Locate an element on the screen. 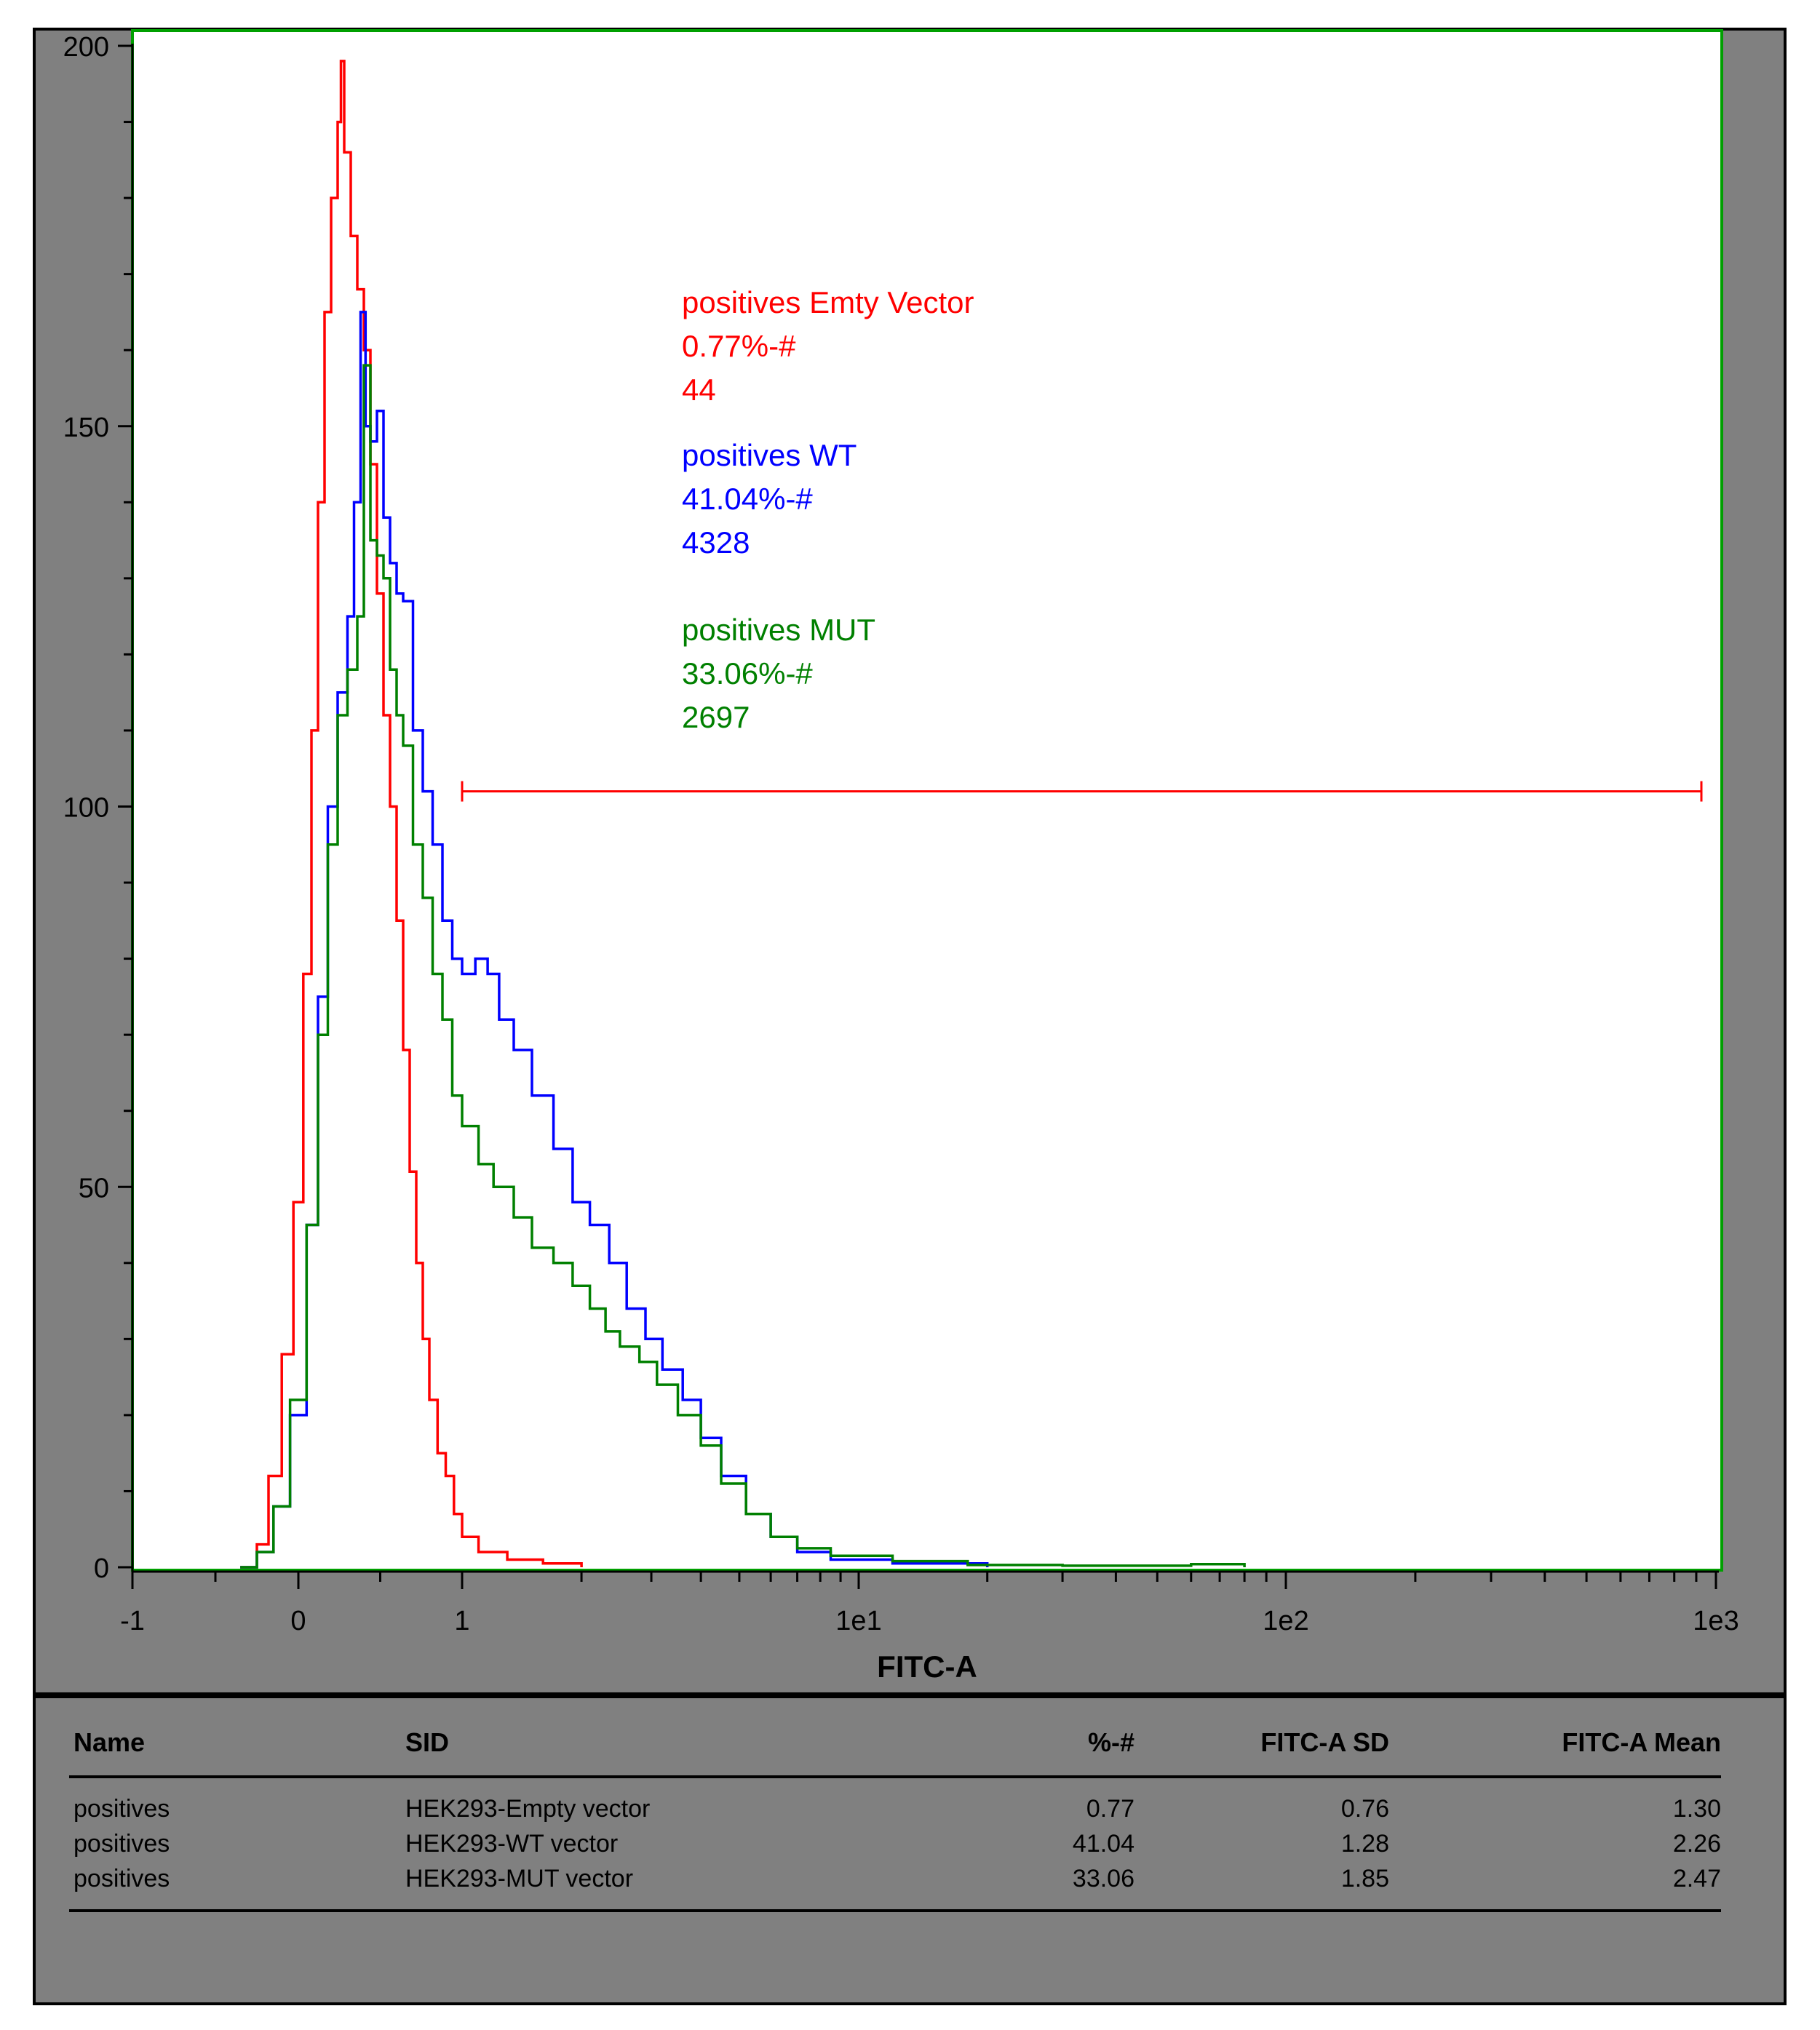 Image resolution: width=1820 pixels, height=2030 pixels. annotation-text: 33.06%-# is located at coordinates (747, 673).